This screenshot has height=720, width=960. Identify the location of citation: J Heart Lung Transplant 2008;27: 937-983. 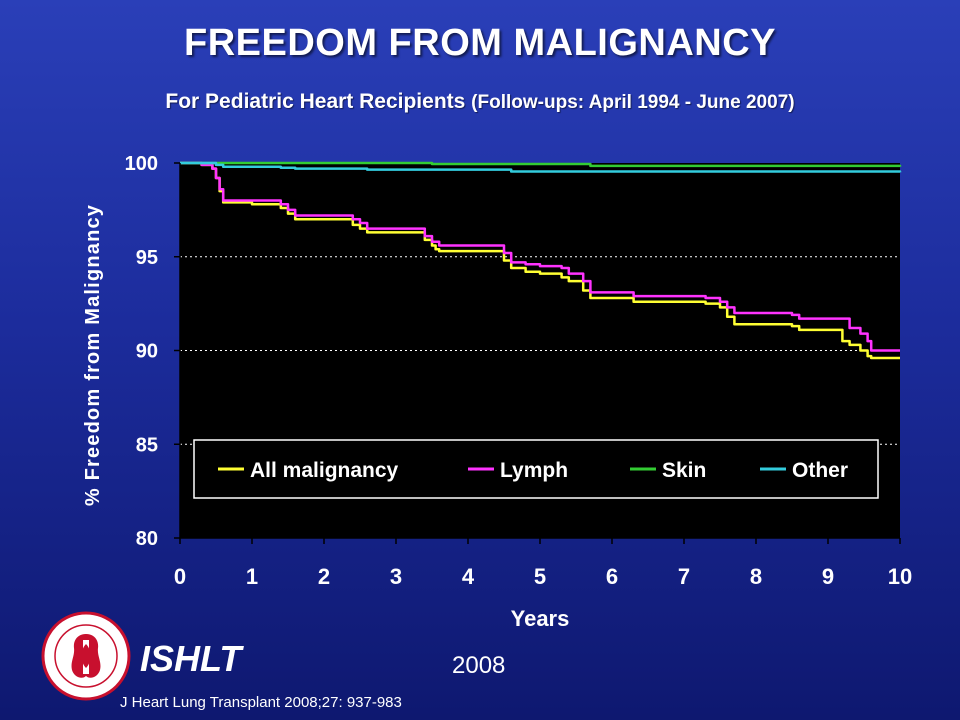
(261, 702).